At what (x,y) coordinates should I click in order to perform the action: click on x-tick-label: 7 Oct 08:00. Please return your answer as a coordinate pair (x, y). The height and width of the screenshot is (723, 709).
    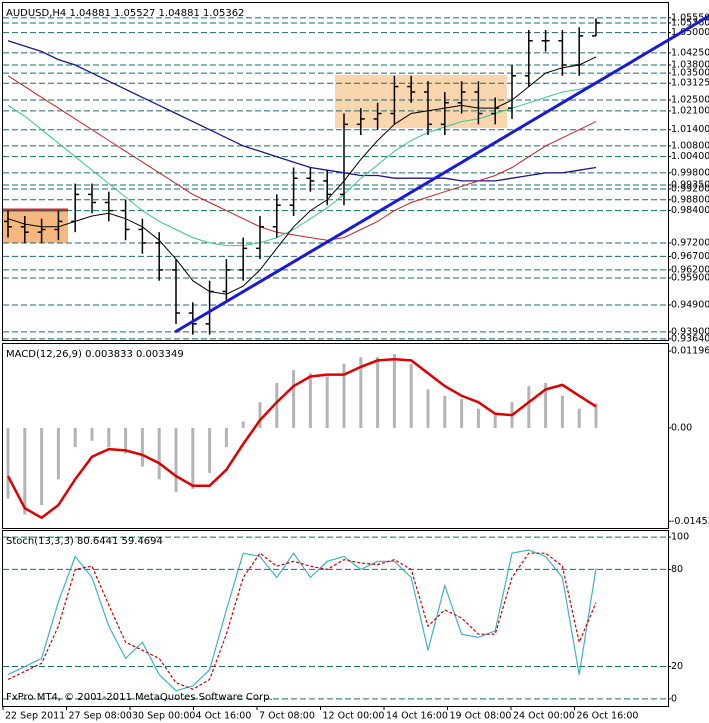
    Looking at the image, I should click on (287, 716).